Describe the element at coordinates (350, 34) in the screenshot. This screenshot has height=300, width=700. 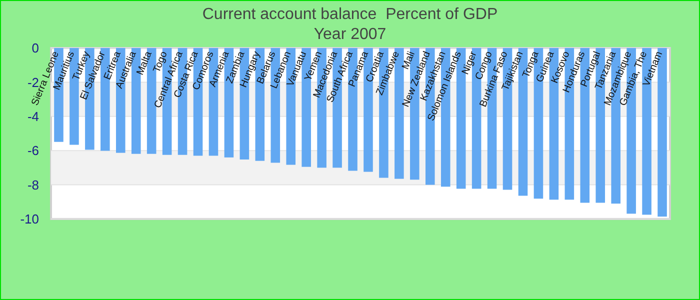
I see `chart-subtitle: Year 2007` at that location.